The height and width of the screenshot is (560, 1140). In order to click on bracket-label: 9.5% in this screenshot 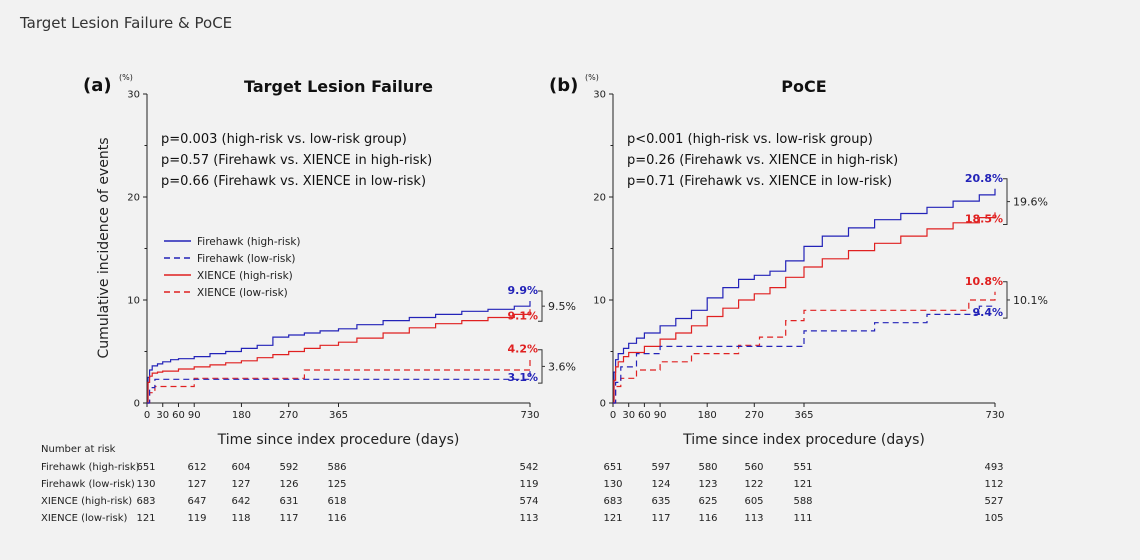, I will do `click(562, 306)`.